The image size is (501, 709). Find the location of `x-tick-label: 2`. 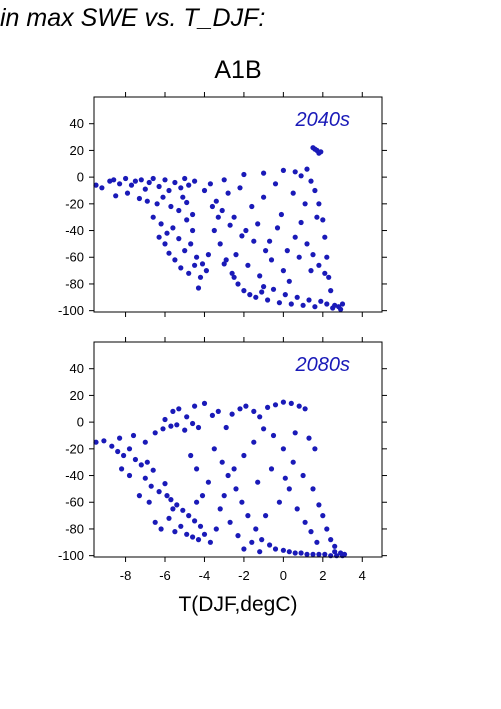

x-tick-label: 2 is located at coordinates (322, 575).